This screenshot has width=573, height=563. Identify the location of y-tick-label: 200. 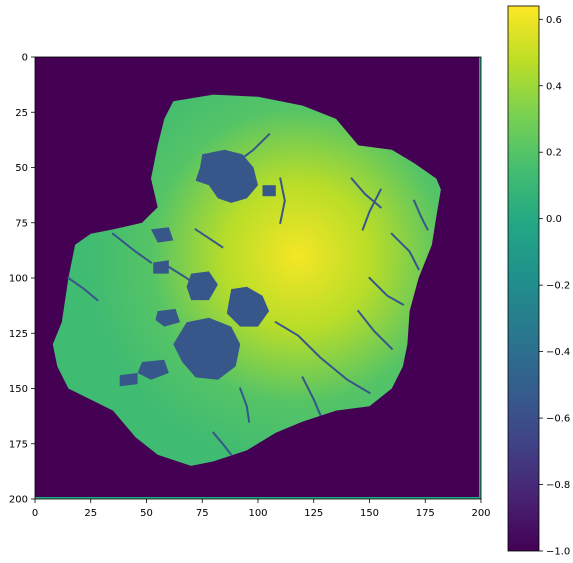
(18, 500).